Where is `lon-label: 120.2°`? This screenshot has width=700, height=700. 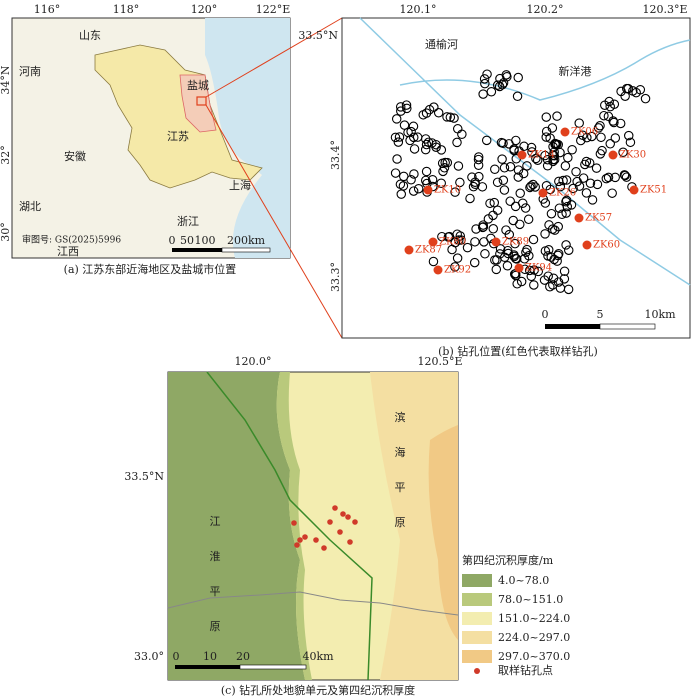
lon-label: 120.2° is located at coordinates (545, 9).